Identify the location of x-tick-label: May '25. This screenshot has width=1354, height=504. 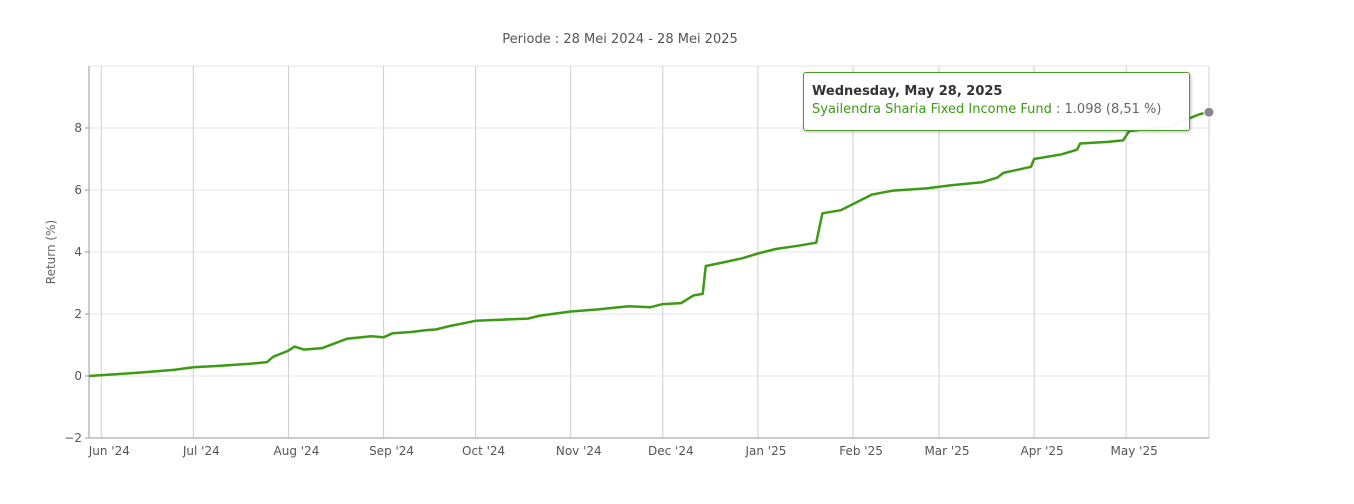
(1134, 451).